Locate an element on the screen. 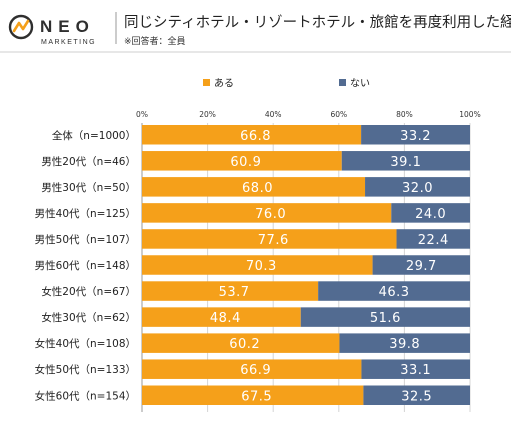 This screenshot has height=422, width=511. bar-value-label: 53.7 is located at coordinates (234, 292).